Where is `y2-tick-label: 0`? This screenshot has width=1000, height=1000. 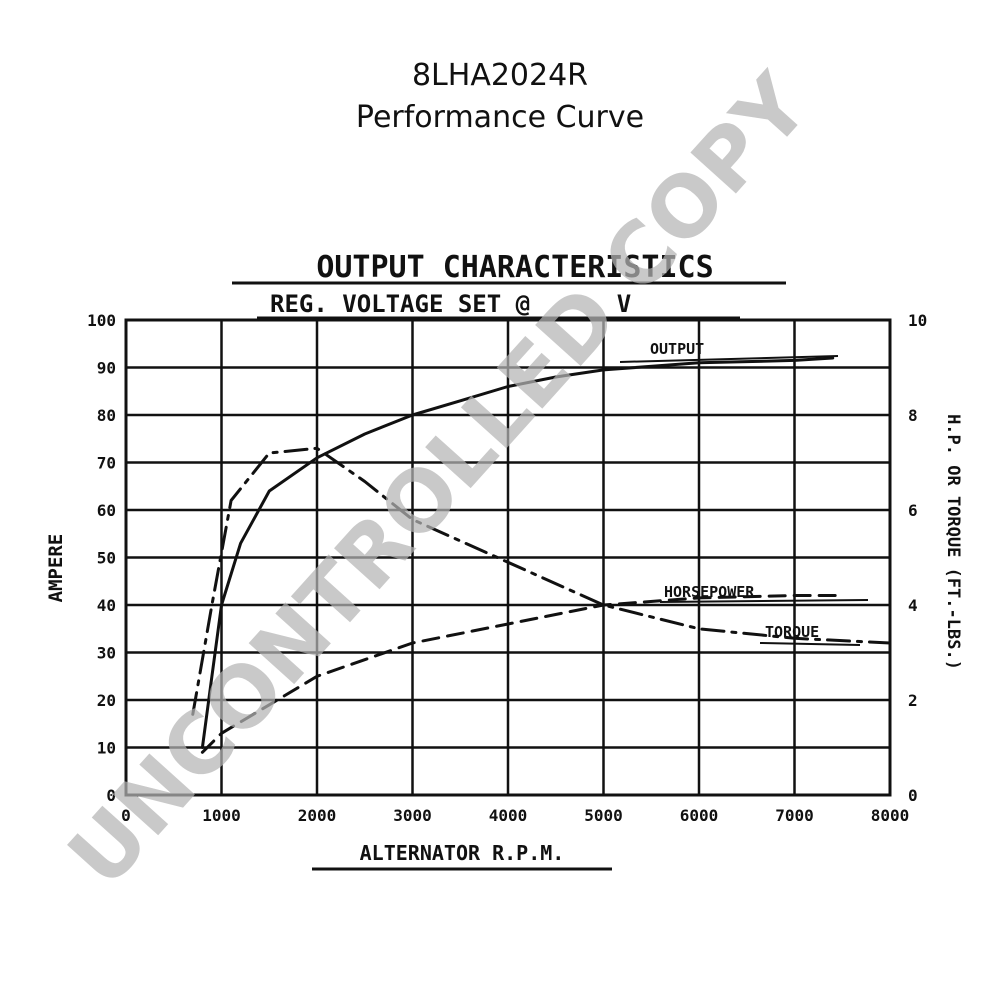 y2-tick-label: 0 is located at coordinates (913, 795).